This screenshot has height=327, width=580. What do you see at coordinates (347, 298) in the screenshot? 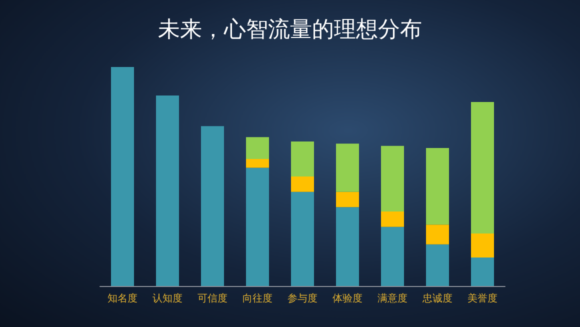
I see `x-tick-label: 体验度` at bounding box center [347, 298].